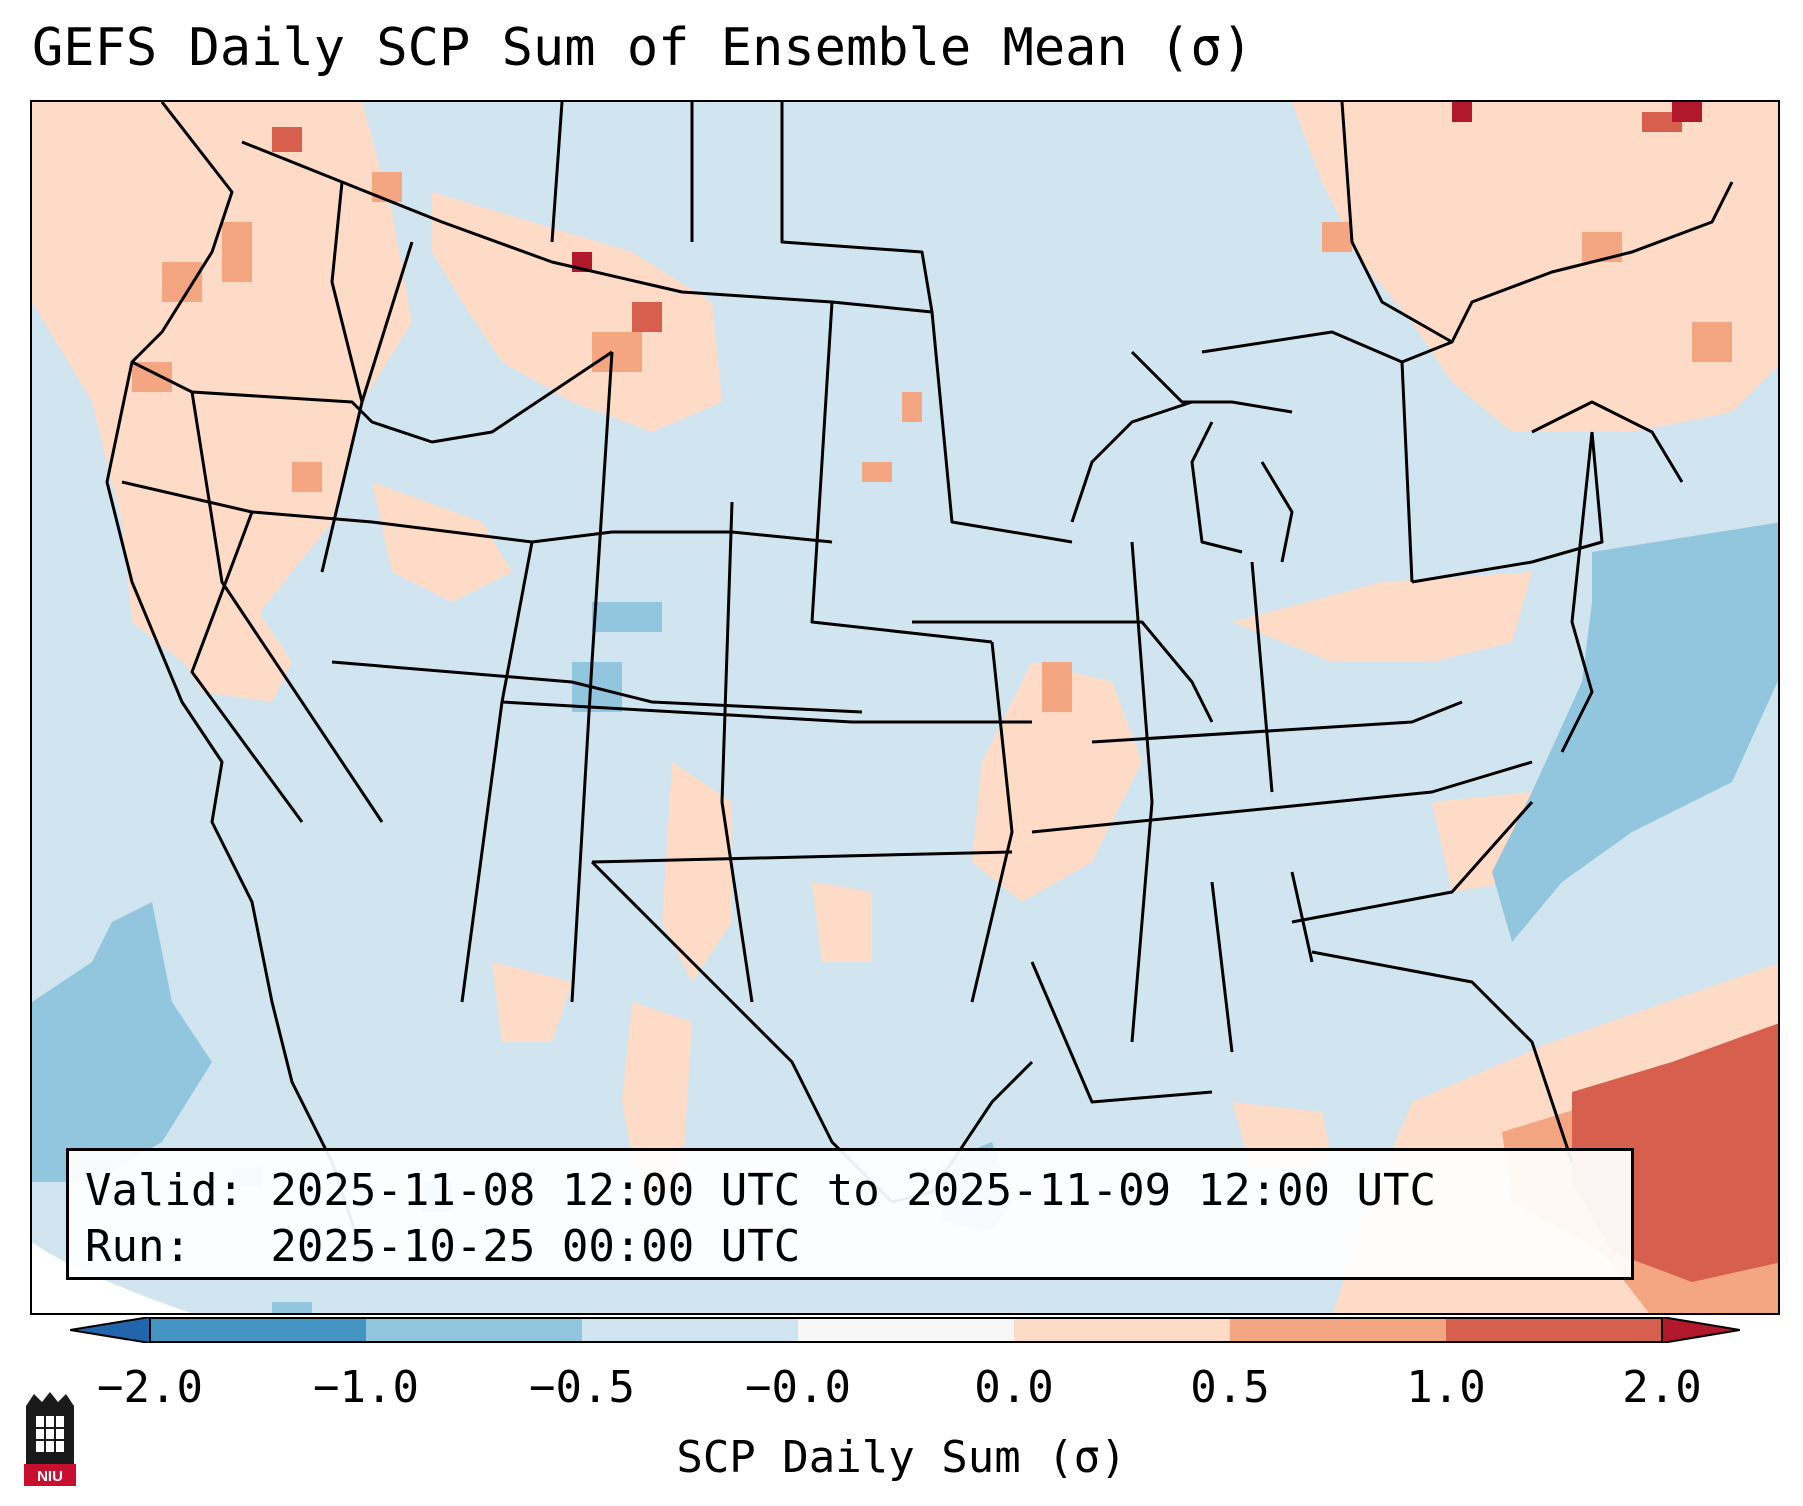 Image resolution: width=1803 pixels, height=1506 pixels. Describe the element at coordinates (1230, 1387) in the screenshot. I see `colorbar-tick-6: 0.5` at that location.